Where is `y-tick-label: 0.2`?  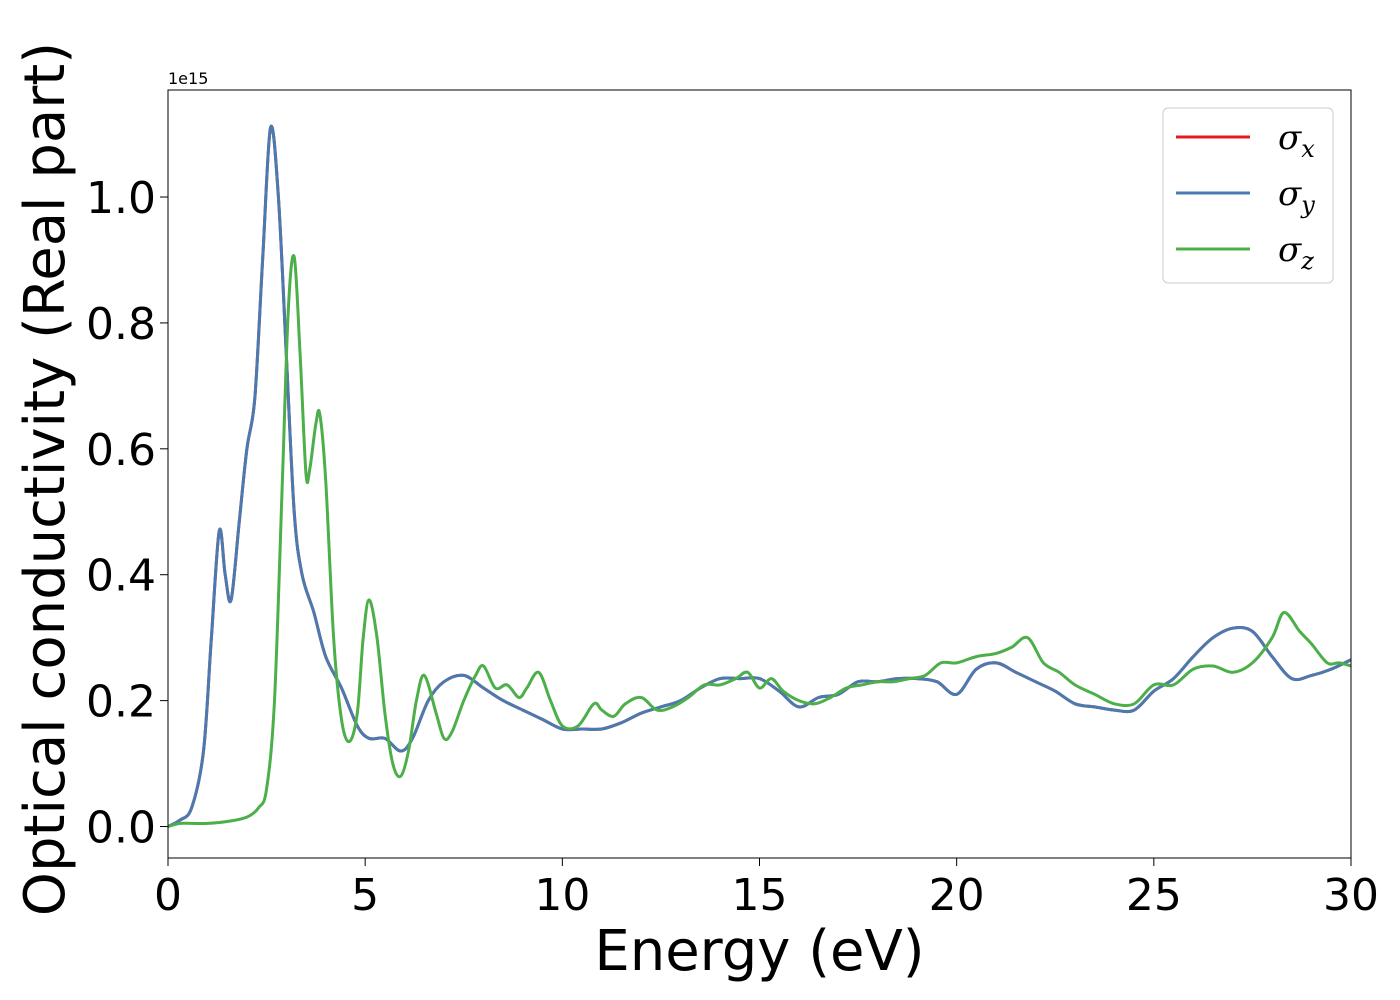 y-tick-label: 0.2 is located at coordinates (121, 702).